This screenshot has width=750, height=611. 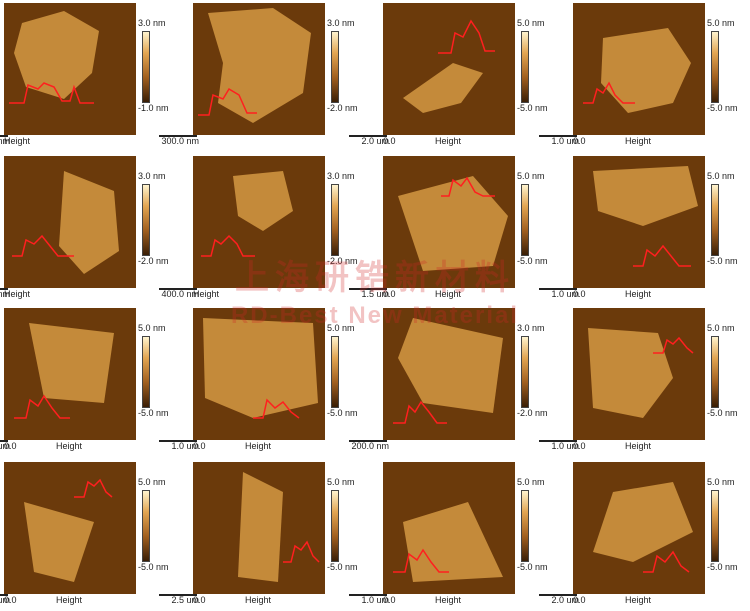 What do you see at coordinates (375, 141) in the screenshot?
I see `scale-label: 2.0 um` at bounding box center [375, 141].